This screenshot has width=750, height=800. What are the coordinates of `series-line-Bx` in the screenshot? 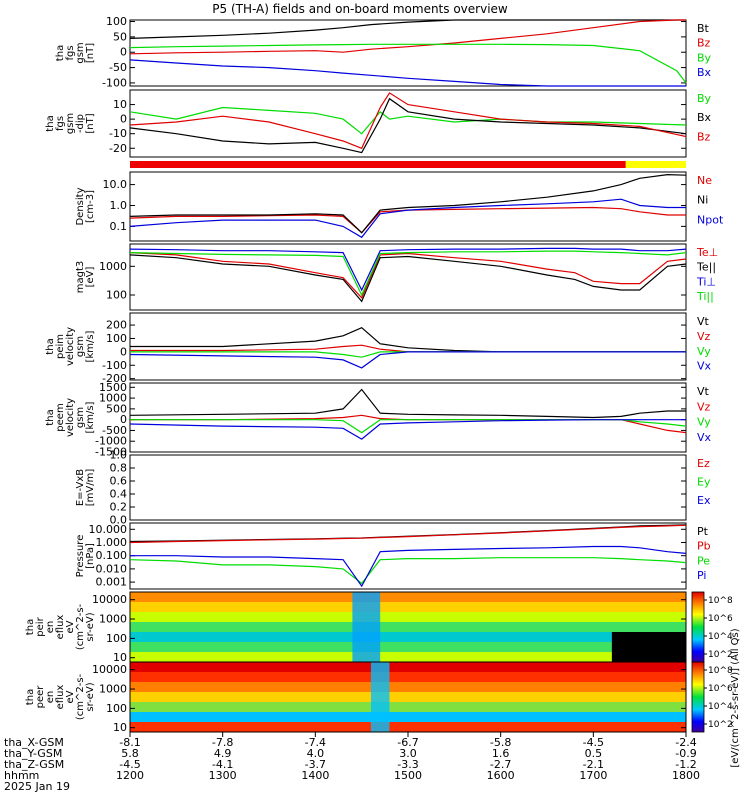 It's located at (408, 125).